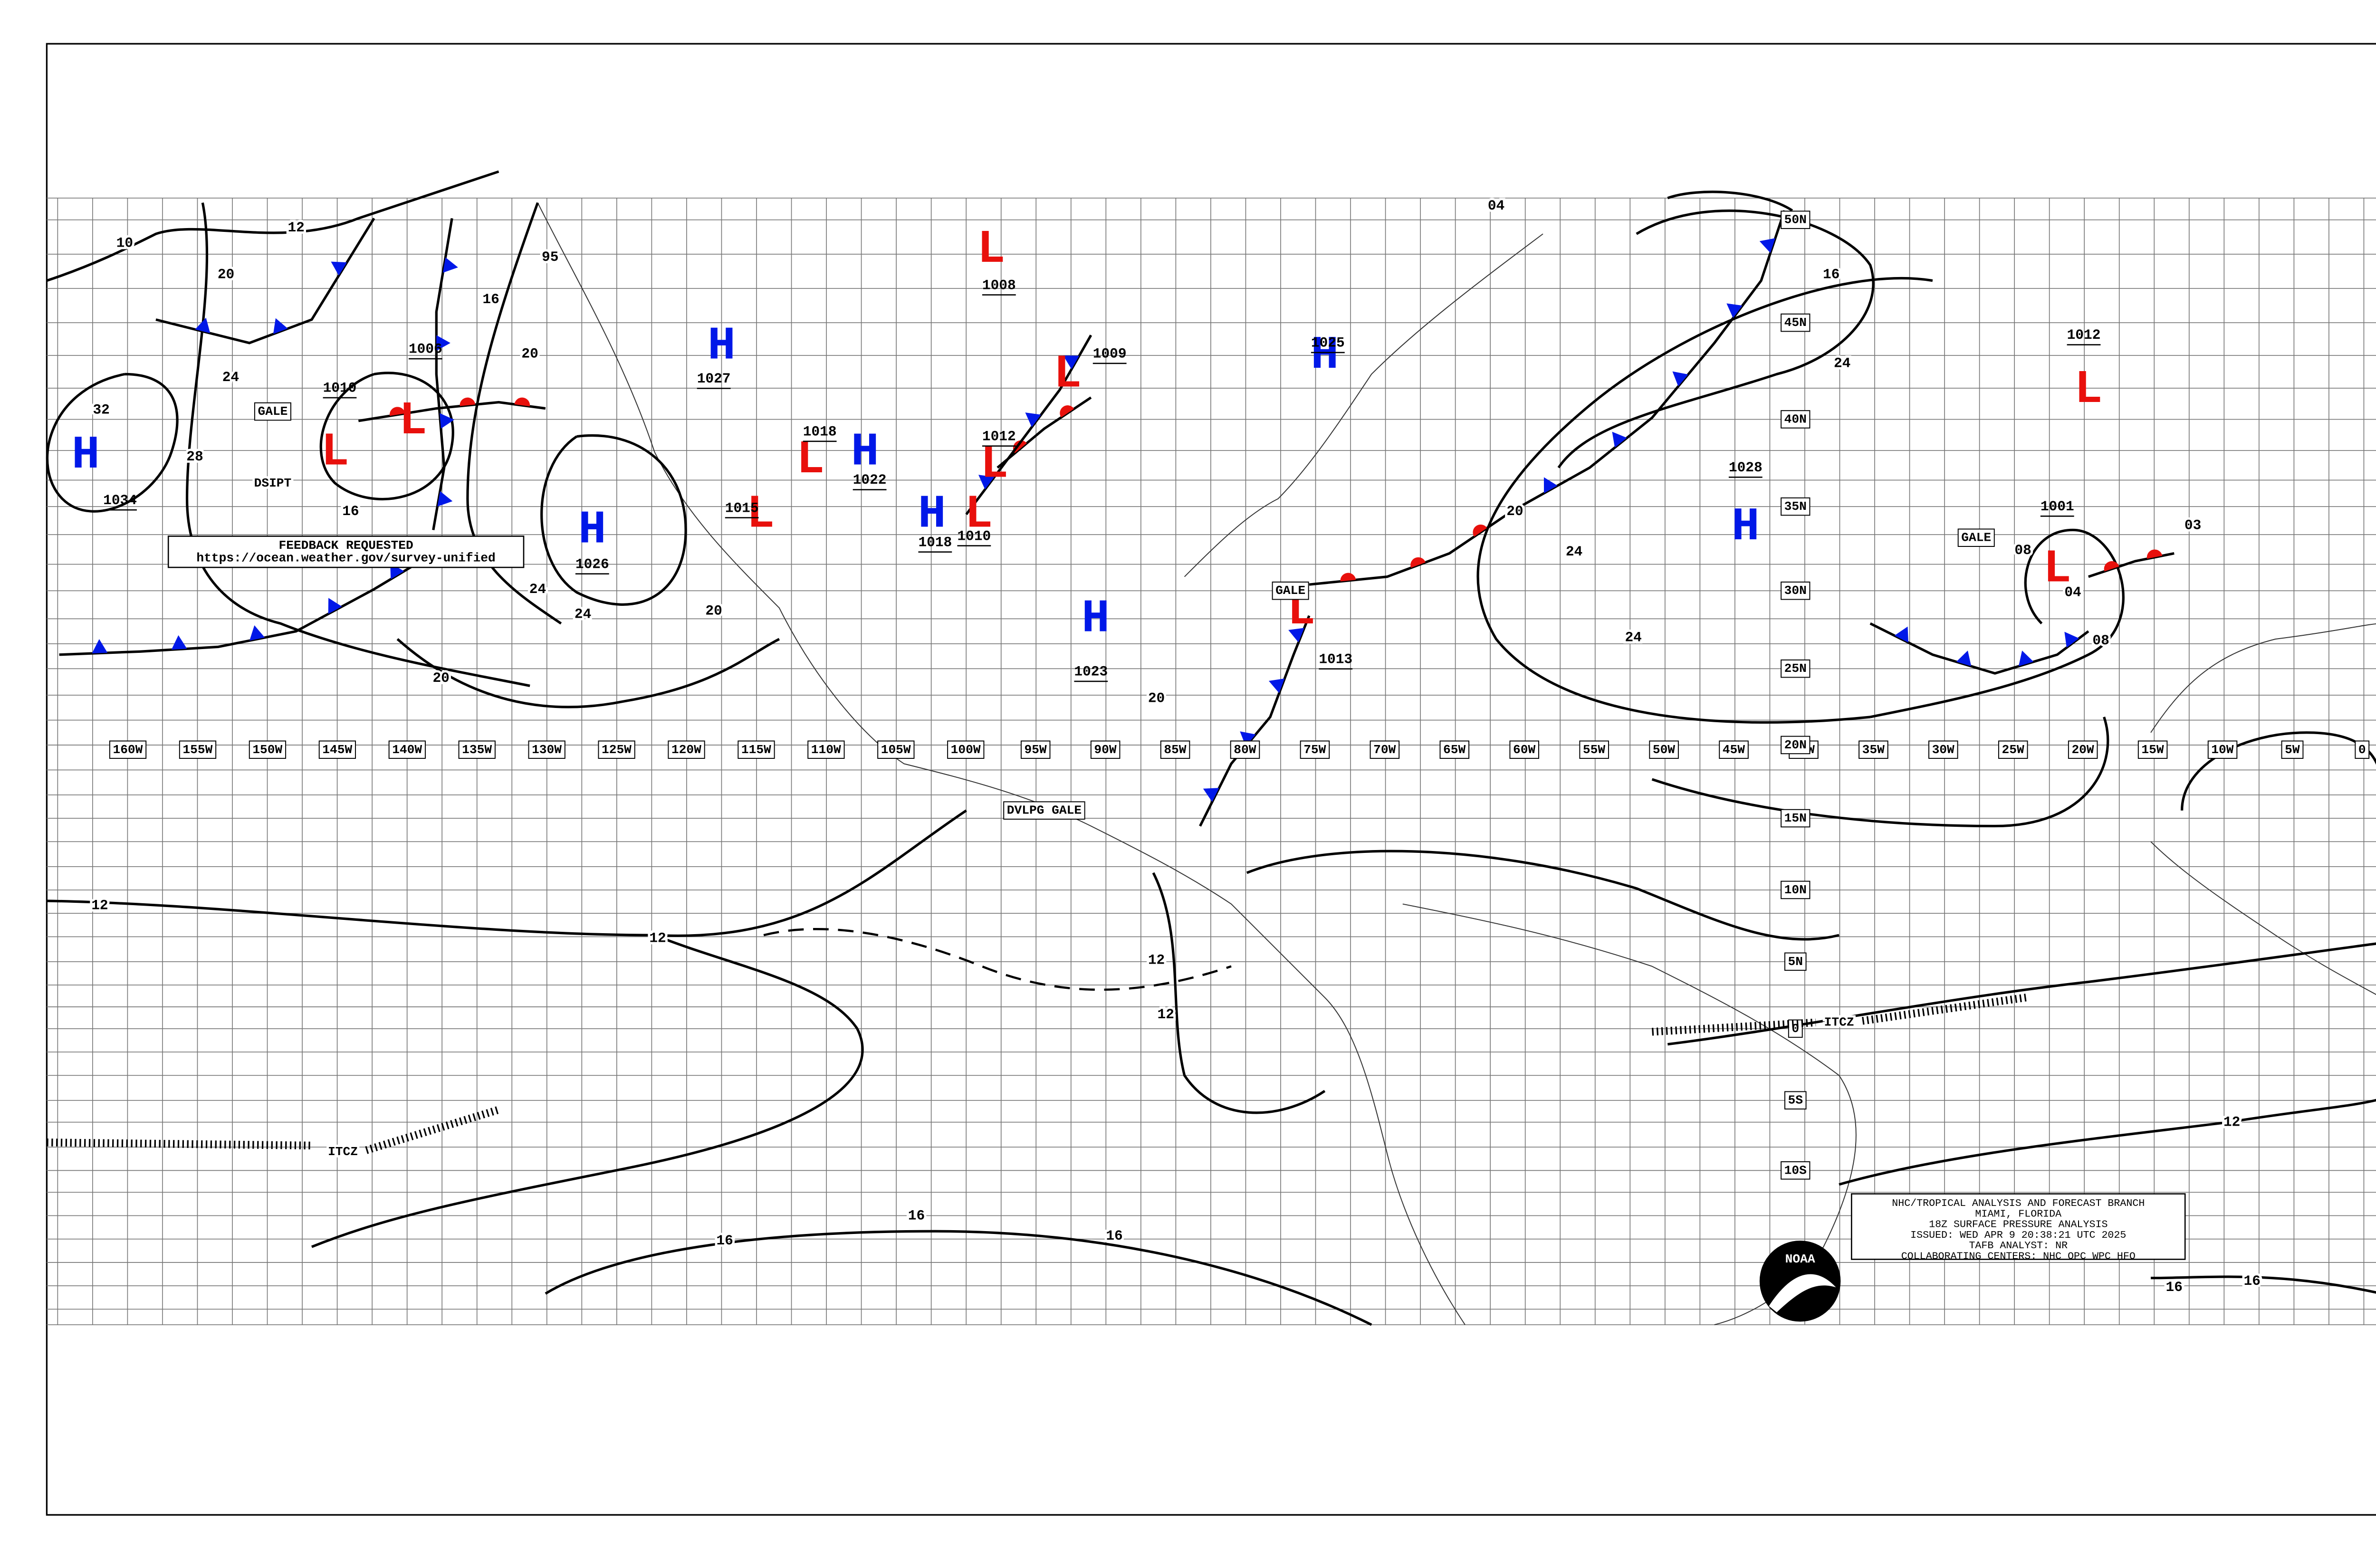 The height and width of the screenshot is (1568, 2376). What do you see at coordinates (1979, 649) in the screenshot?
I see `front-line` at bounding box center [1979, 649].